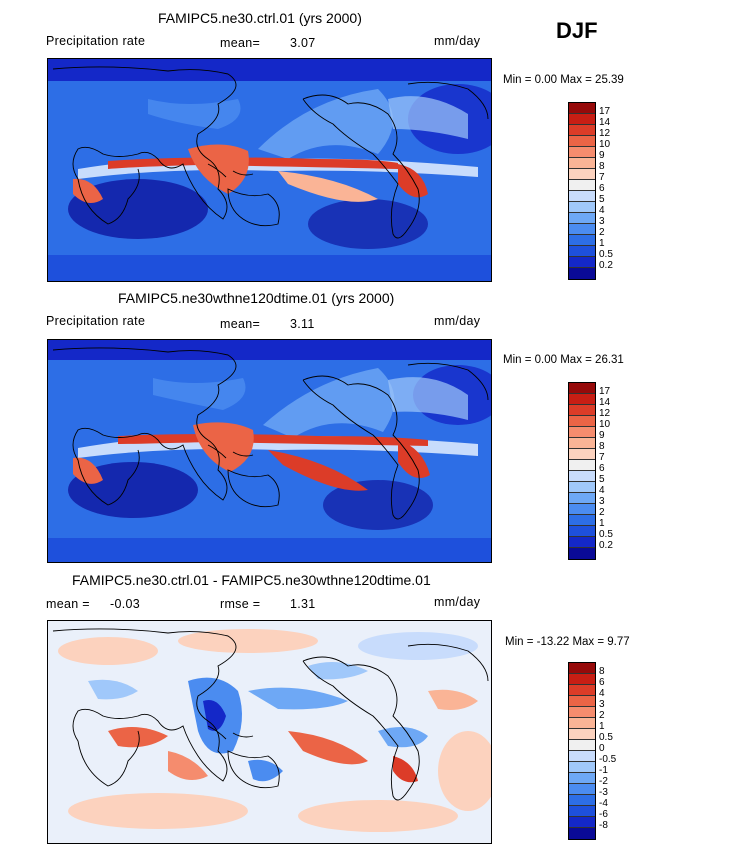 The height and width of the screenshot is (852, 733). Describe the element at coordinates (96, 41) in the screenshot. I see `panel1-variable-label: Precipitation rate` at that location.